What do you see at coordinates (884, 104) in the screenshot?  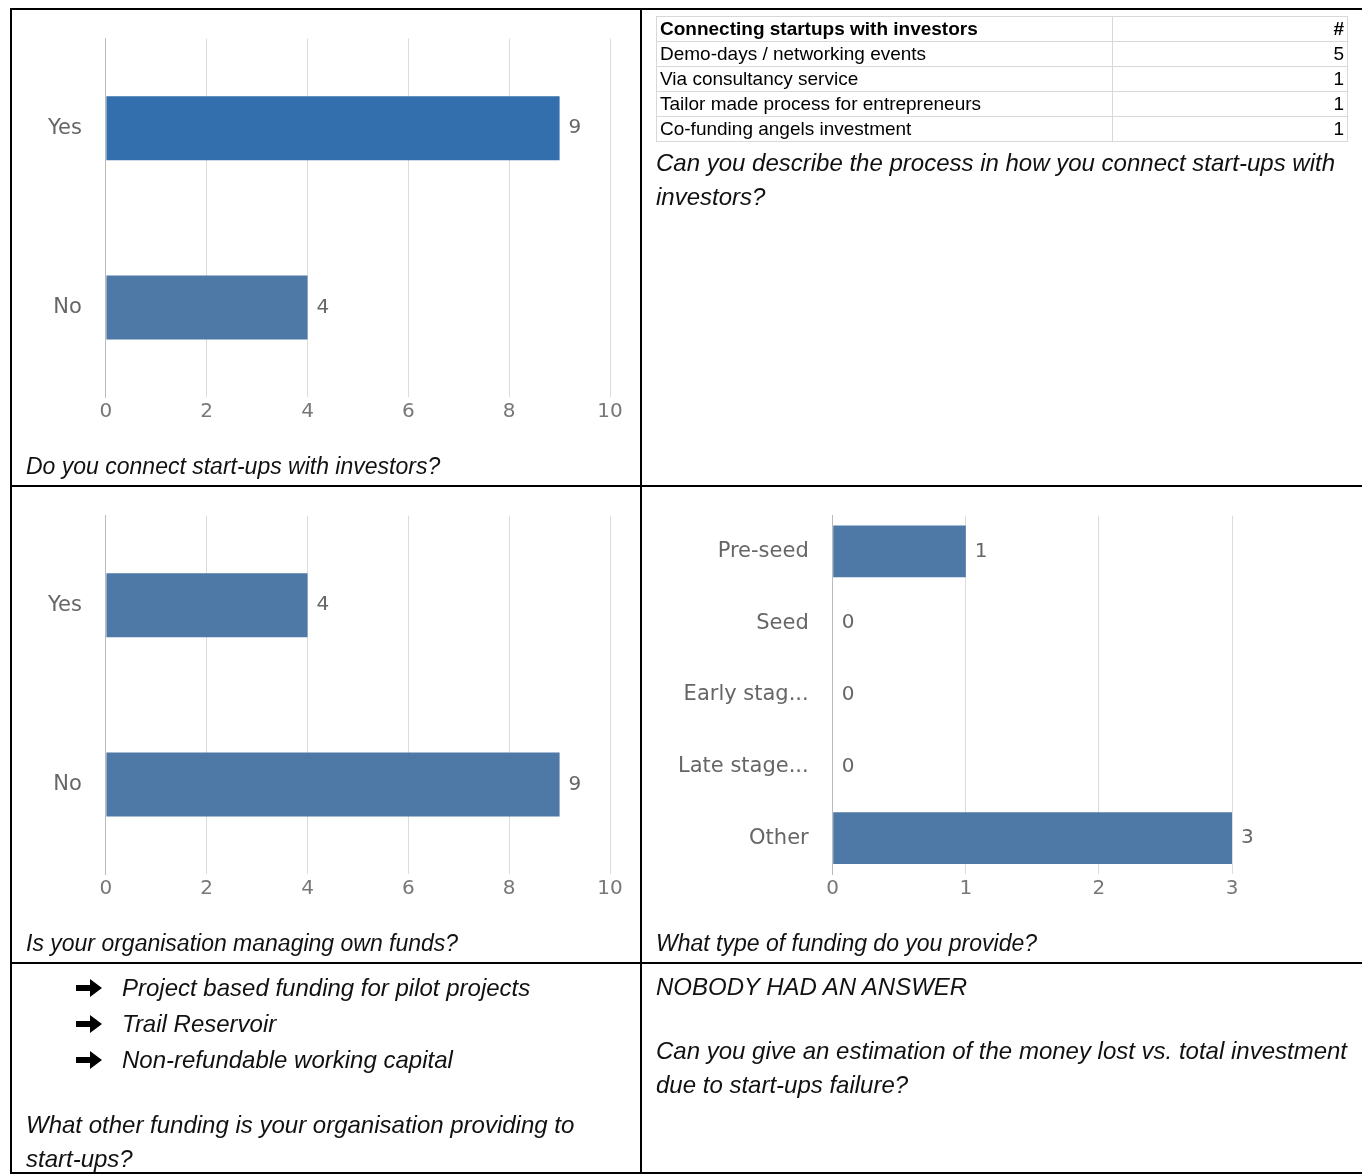 I see `category-label: Tailor made process for entrepreneurs` at bounding box center [884, 104].